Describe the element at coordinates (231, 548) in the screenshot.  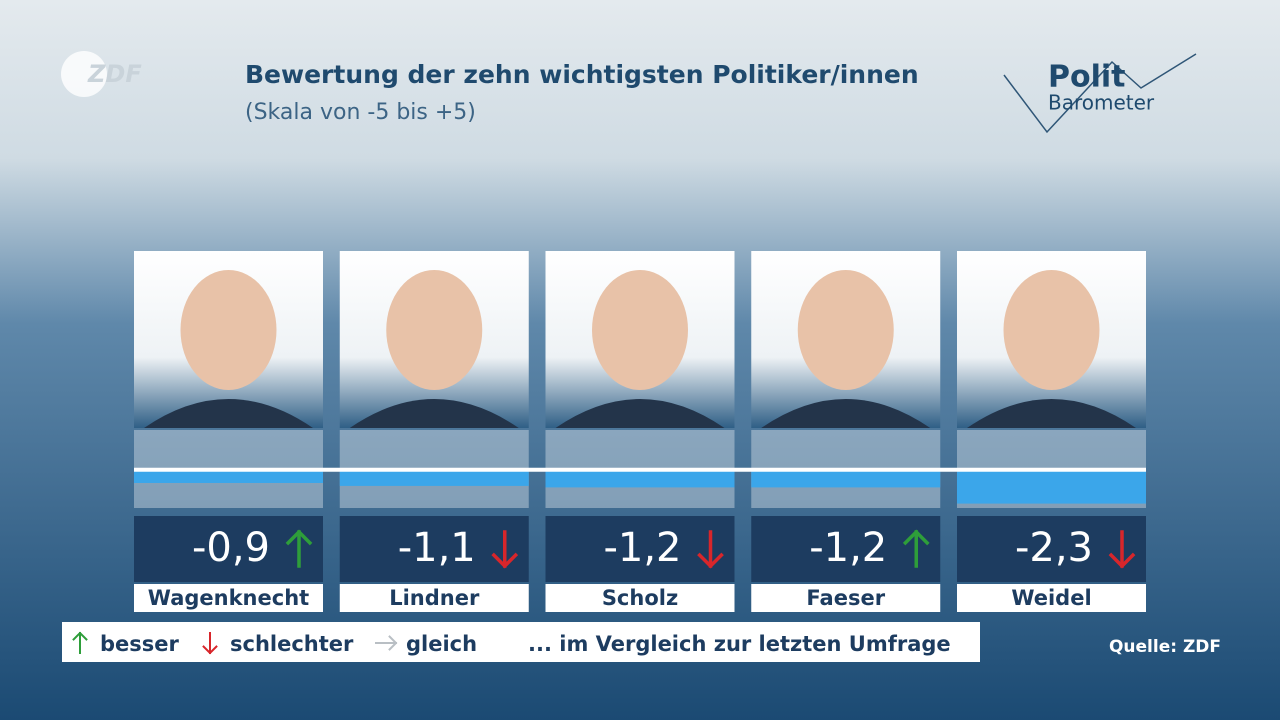
I see `value-label: -0,9` at that location.